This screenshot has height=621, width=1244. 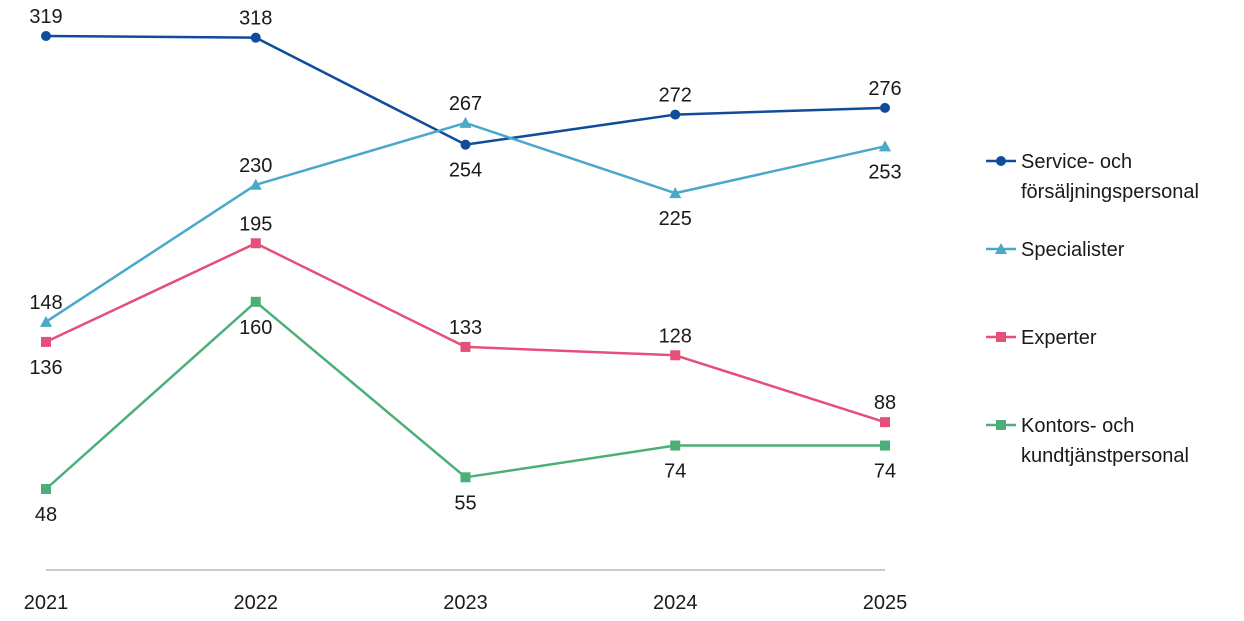 I want to click on legend-entry: Kontors- och kundtjänstpersonal, so click(x=1087, y=441).